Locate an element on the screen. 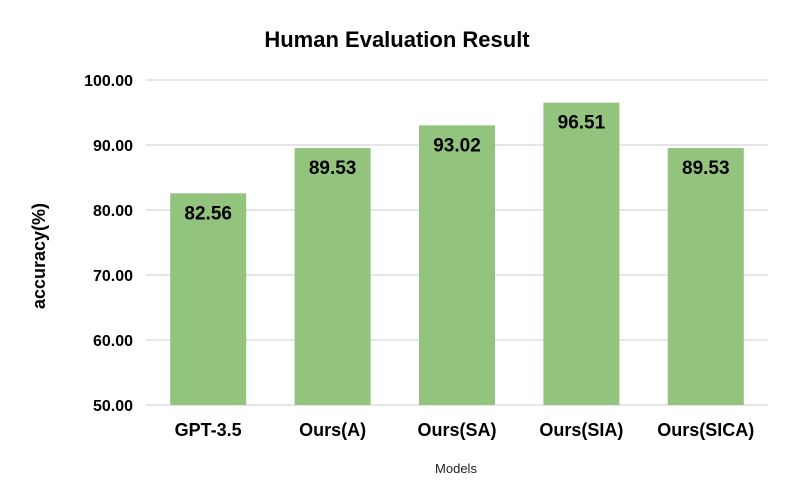 The image size is (794, 502). x-axis-label: Models is located at coordinates (456, 468).